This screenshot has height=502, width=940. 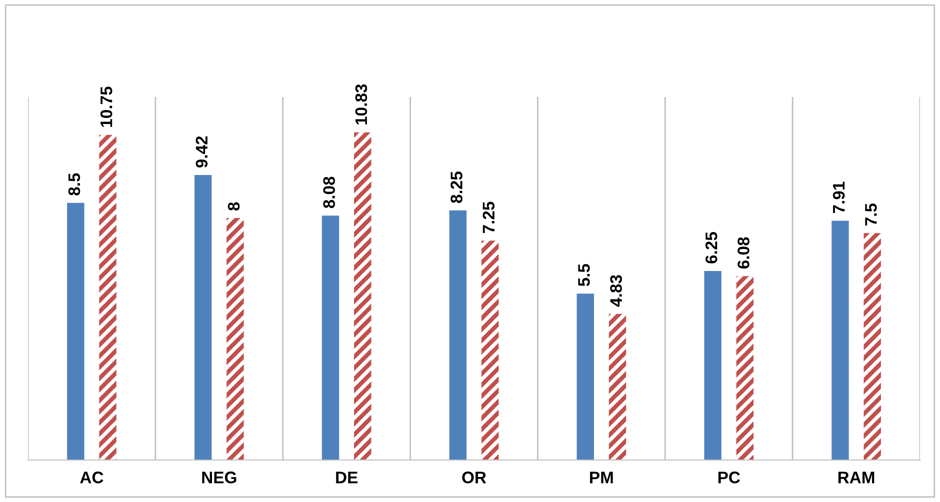 I want to click on x-tick-label: DE, so click(x=347, y=478).